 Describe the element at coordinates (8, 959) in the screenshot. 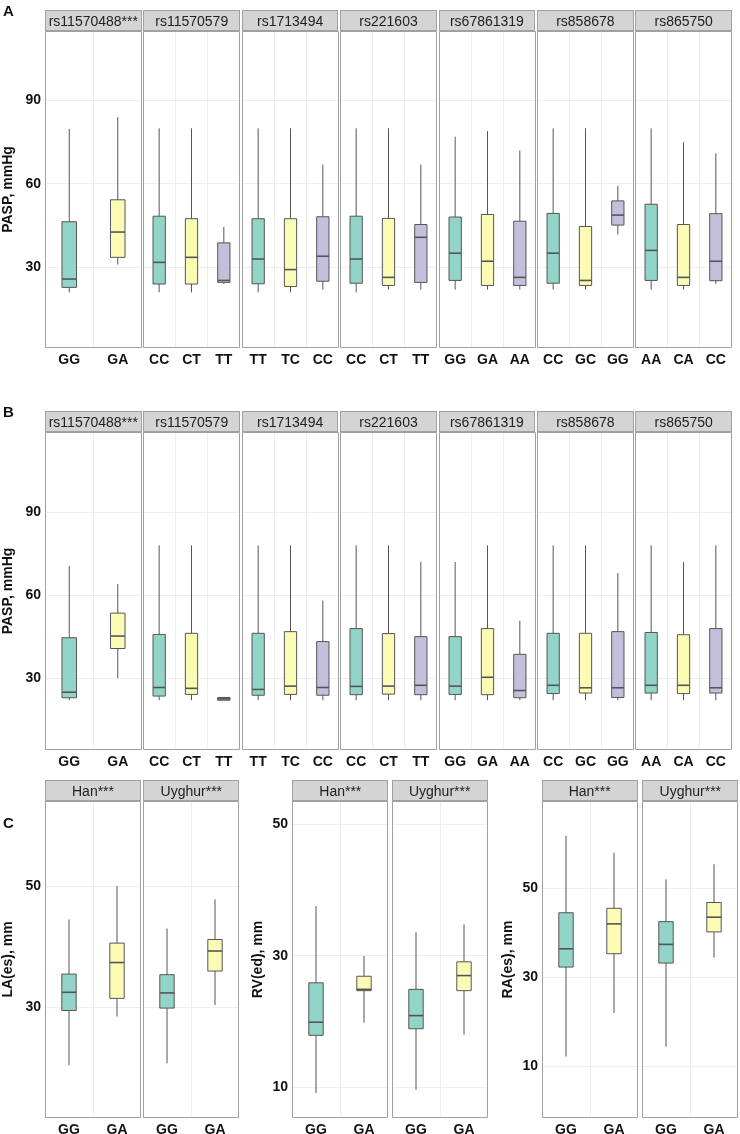

I see `y-axis-title: LA(es), mm` at that location.